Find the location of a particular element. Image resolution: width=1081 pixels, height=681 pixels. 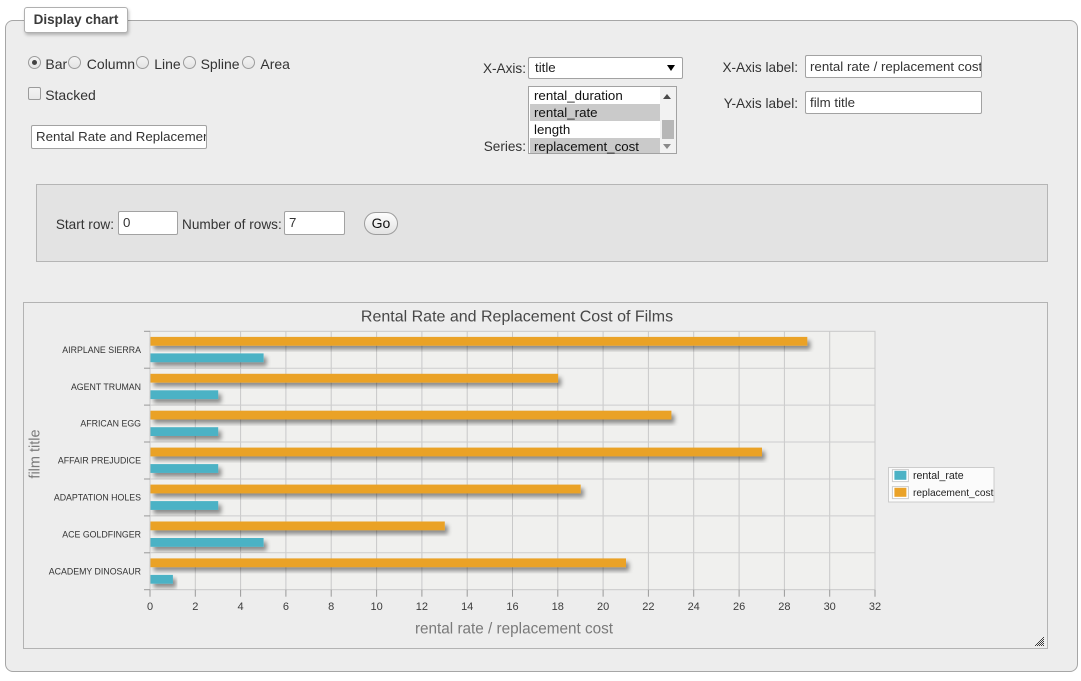

svg-text: replacement_cost is located at coordinates (953, 493).